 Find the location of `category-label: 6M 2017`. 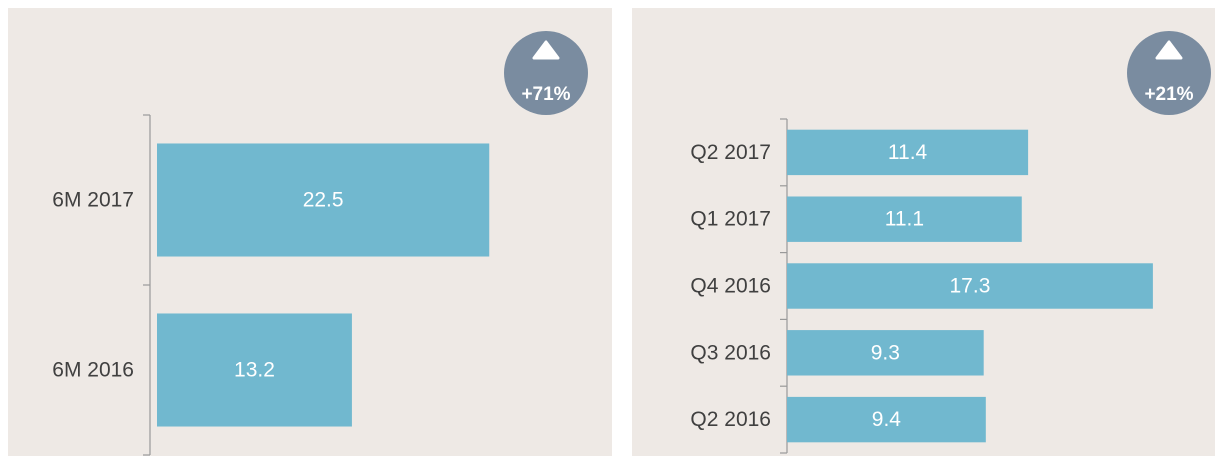

category-label: 6M 2017 is located at coordinates (93, 200).